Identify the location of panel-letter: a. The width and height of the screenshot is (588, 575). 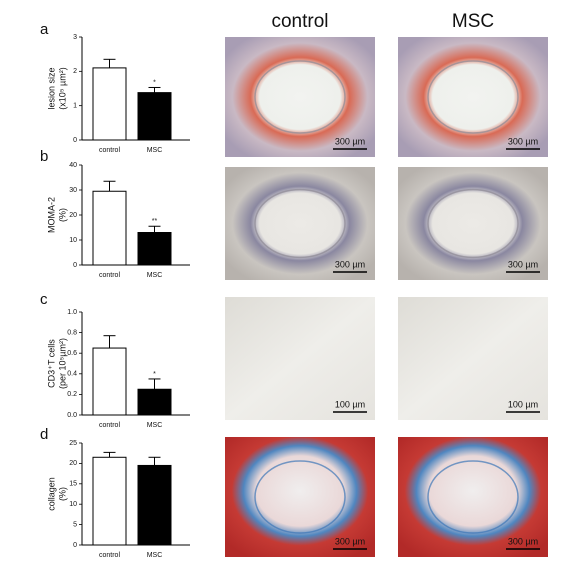
(44, 29).